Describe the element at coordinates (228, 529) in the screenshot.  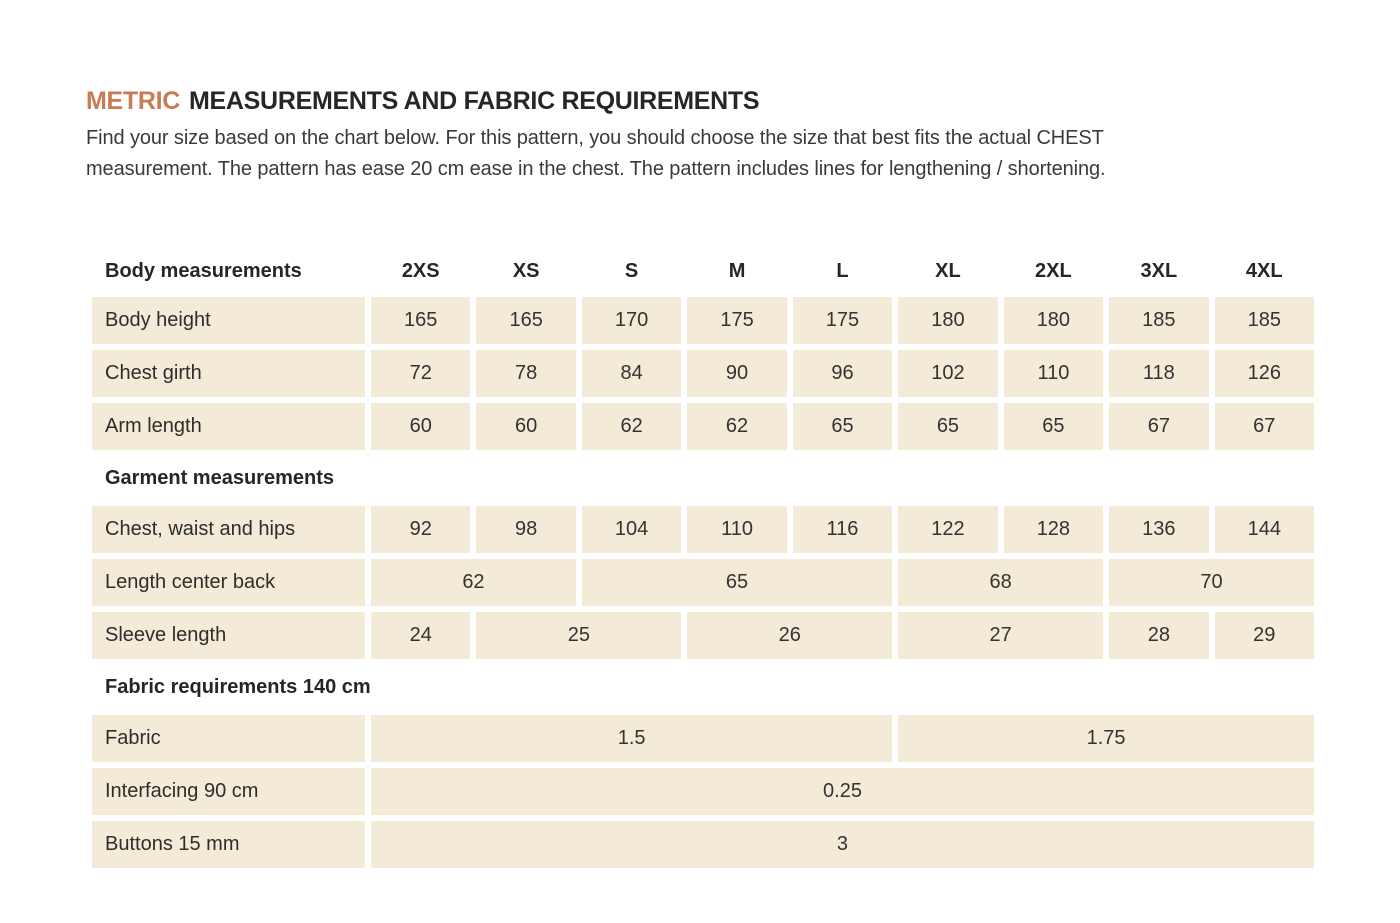
I see `row-label: Chest, waist and hips` at that location.